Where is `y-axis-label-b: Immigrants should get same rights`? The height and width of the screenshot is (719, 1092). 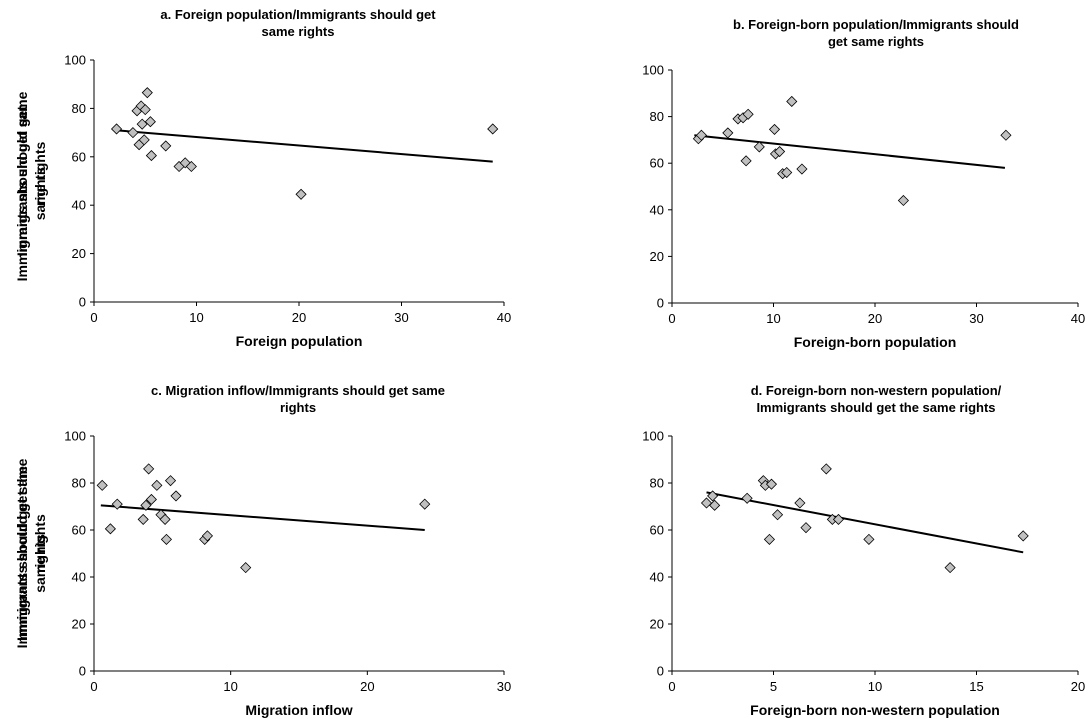
y-axis-label-b: Immigrants should get same rights is located at coordinates (31, 186).